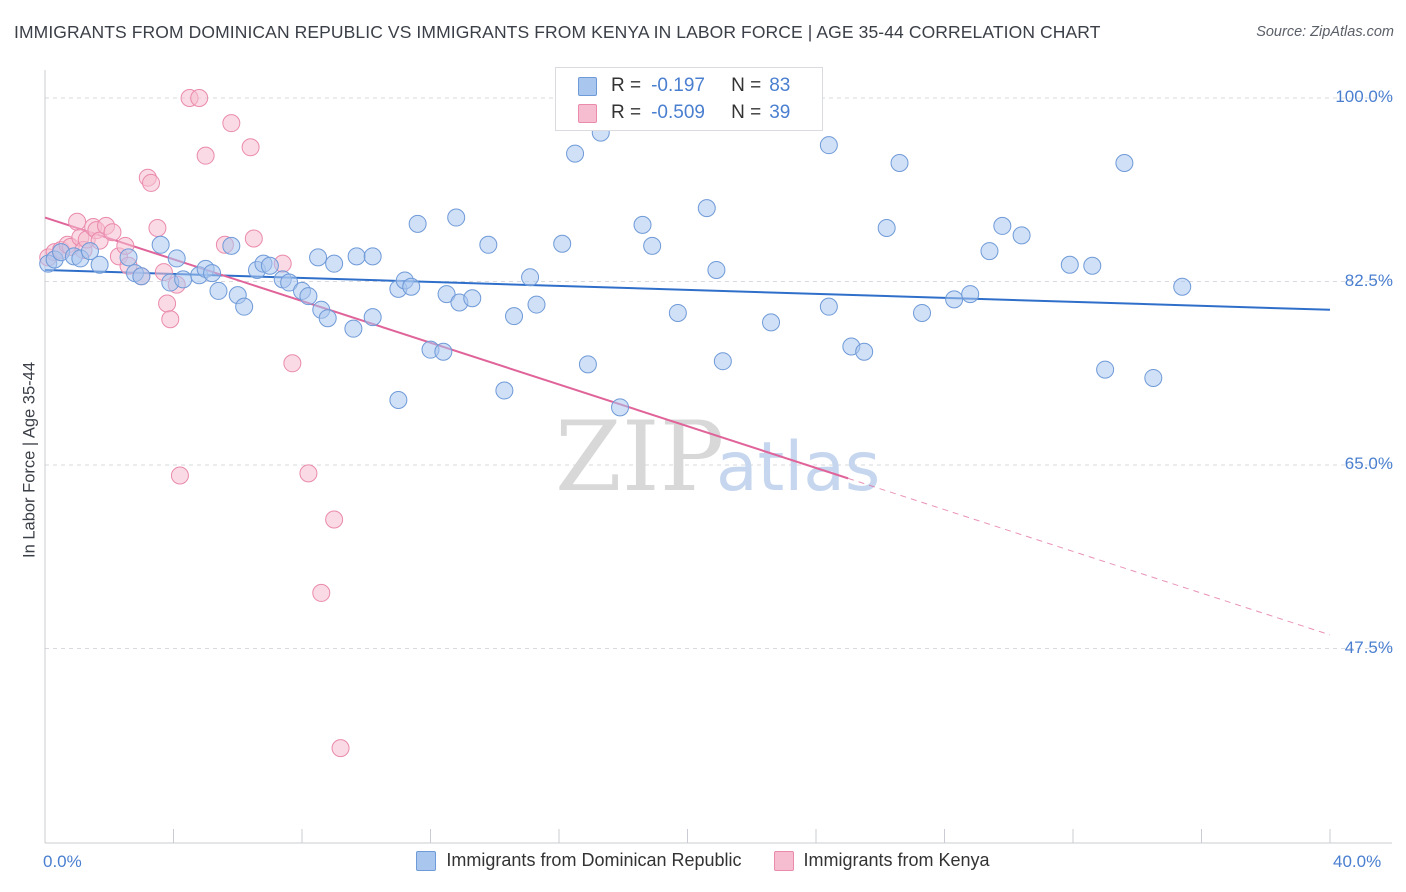  What do you see at coordinates (626, 112) in the screenshot?
I see `r-label: R =` at bounding box center [626, 112].